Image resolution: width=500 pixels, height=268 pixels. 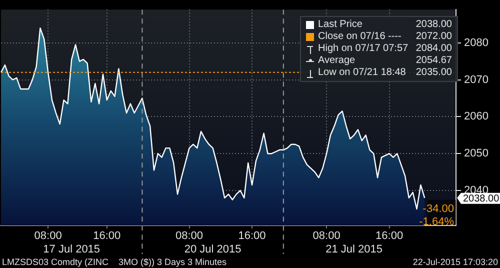 I want to click on y-tick-label: 2050, so click(x=476, y=154).